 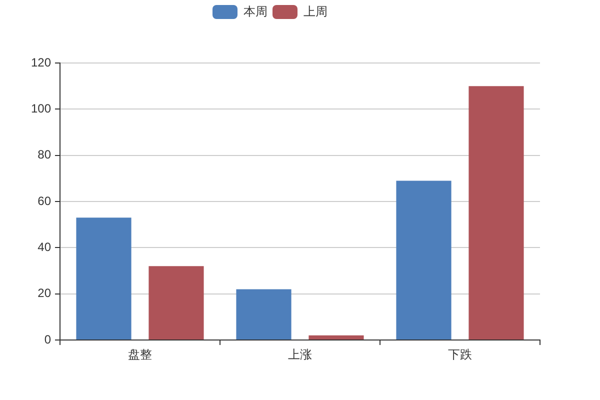 What do you see at coordinates (41, 62) in the screenshot?
I see `y-tick-label: 120` at bounding box center [41, 62].